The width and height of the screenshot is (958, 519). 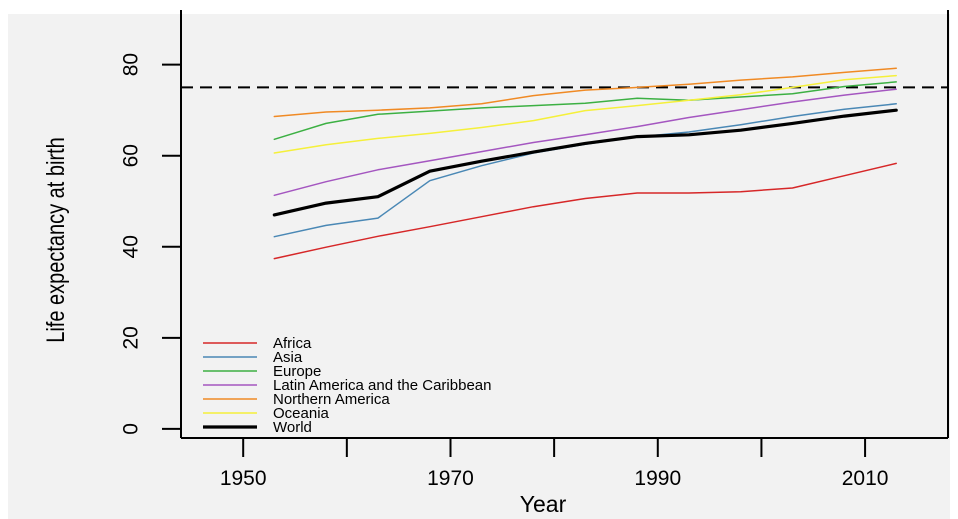 I want to click on y-tick-label: 40, so click(x=131, y=246).